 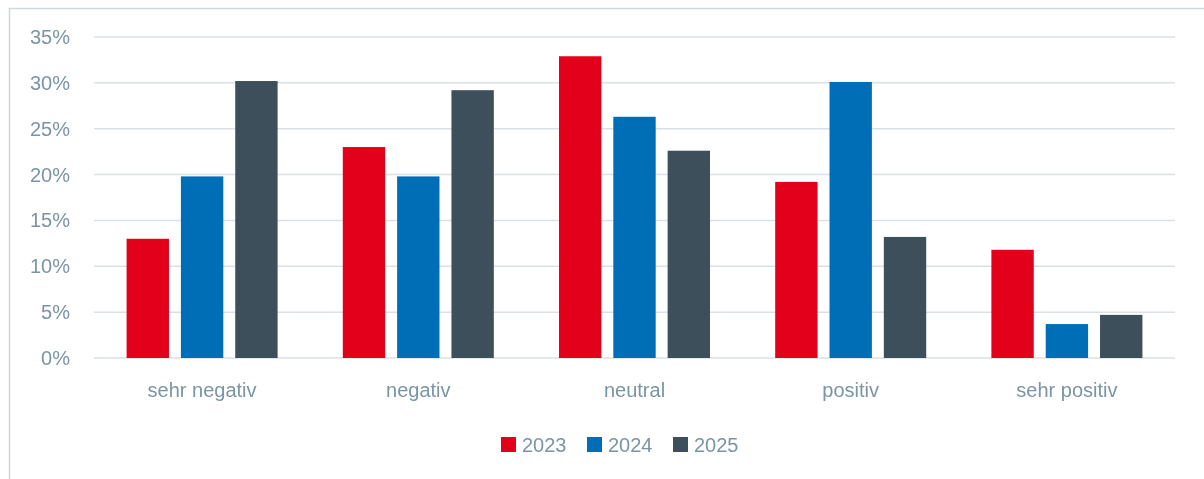 What do you see at coordinates (56, 312) in the screenshot?
I see `y-tick-label: 5%` at bounding box center [56, 312].